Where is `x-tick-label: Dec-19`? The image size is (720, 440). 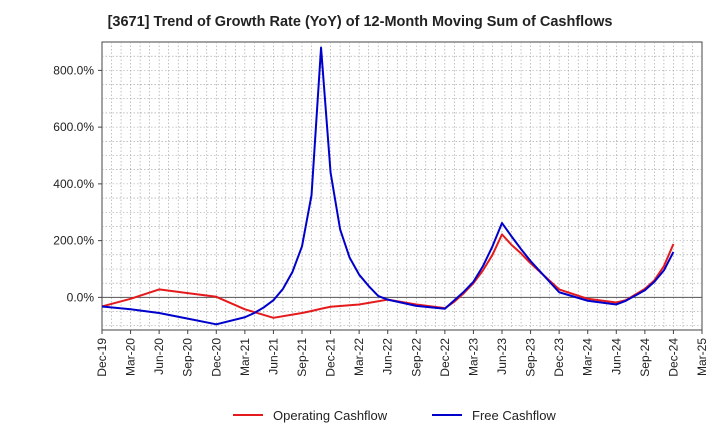
x-tick-label: Dec-19 is located at coordinates (102, 357).